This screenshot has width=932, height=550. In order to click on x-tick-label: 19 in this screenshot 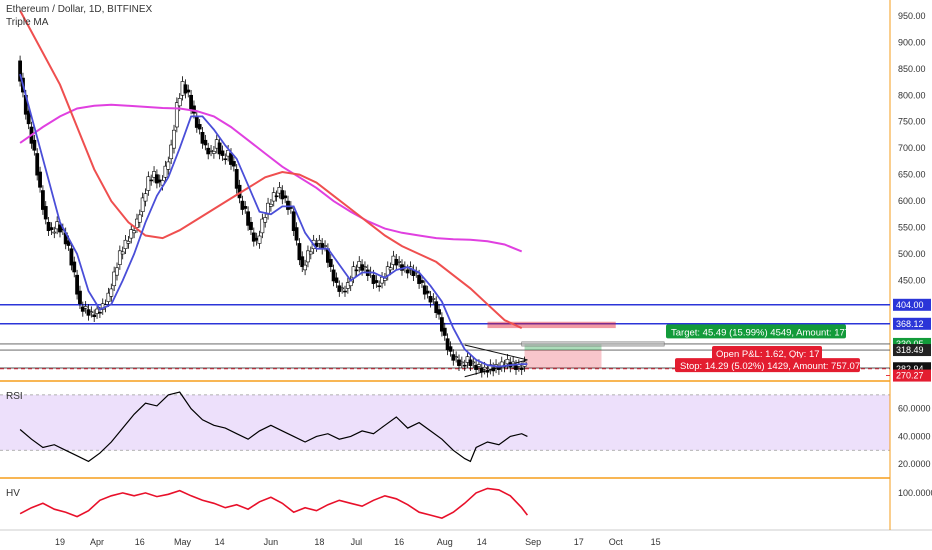, I will do `click(60, 542)`.